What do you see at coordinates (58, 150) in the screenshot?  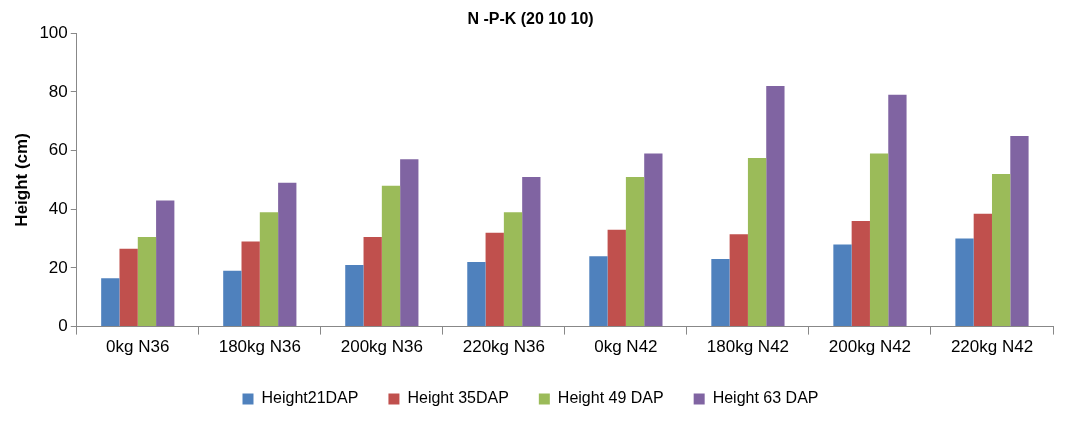 I see `y-tick-label: 60` at bounding box center [58, 150].